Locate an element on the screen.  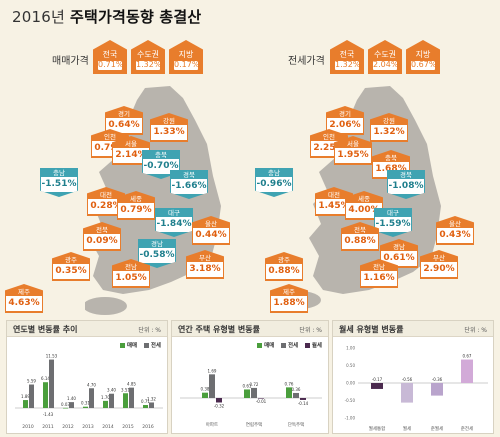
chart0-tick: 2011 is located at coordinates (48, 427).